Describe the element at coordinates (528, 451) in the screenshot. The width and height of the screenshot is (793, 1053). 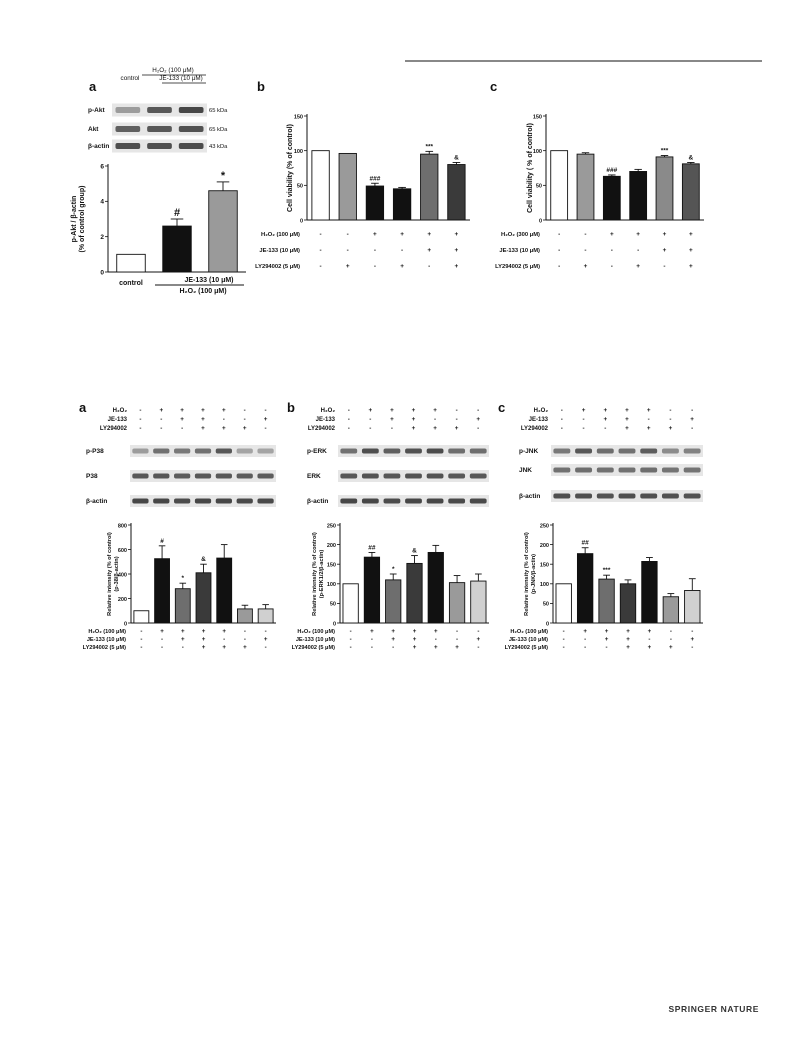
I see `blot-row-label: p-JNK` at that location.